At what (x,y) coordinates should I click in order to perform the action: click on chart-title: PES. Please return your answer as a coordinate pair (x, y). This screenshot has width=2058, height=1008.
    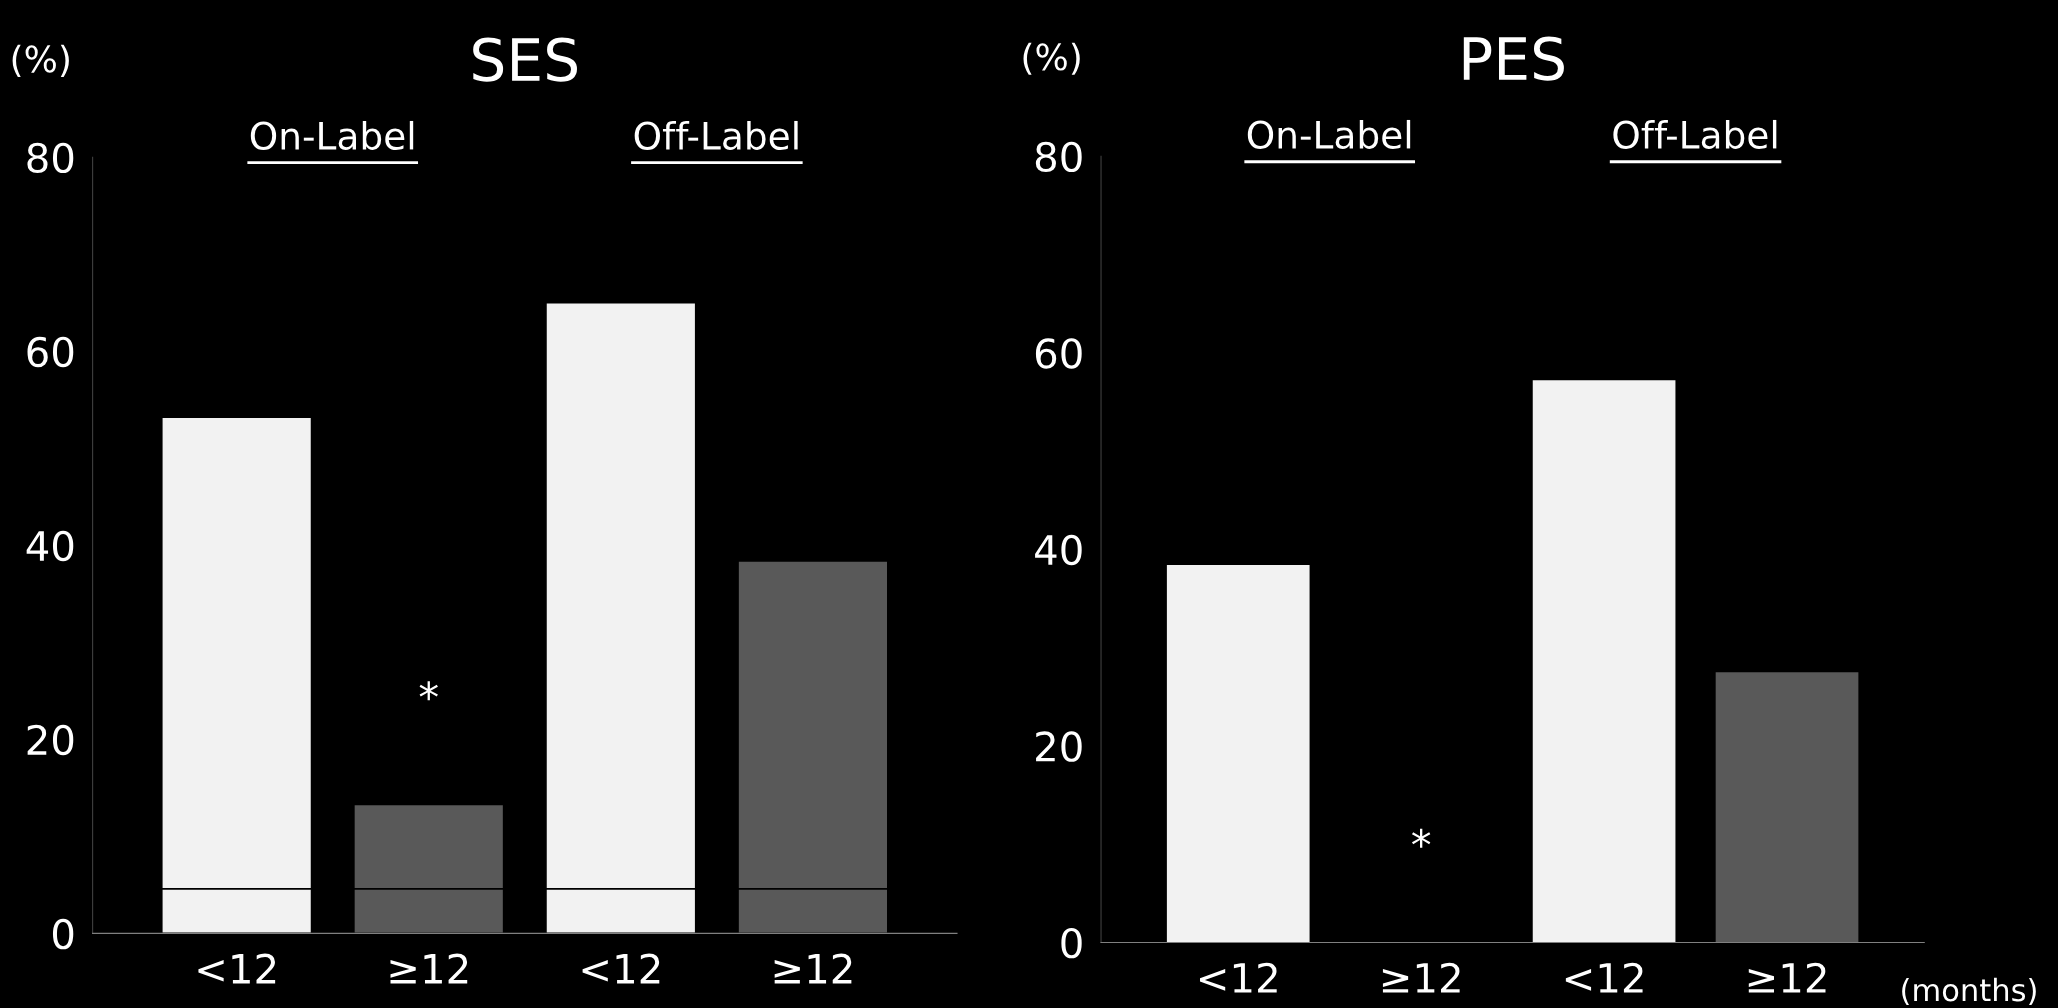
    Looking at the image, I should click on (1513, 58).